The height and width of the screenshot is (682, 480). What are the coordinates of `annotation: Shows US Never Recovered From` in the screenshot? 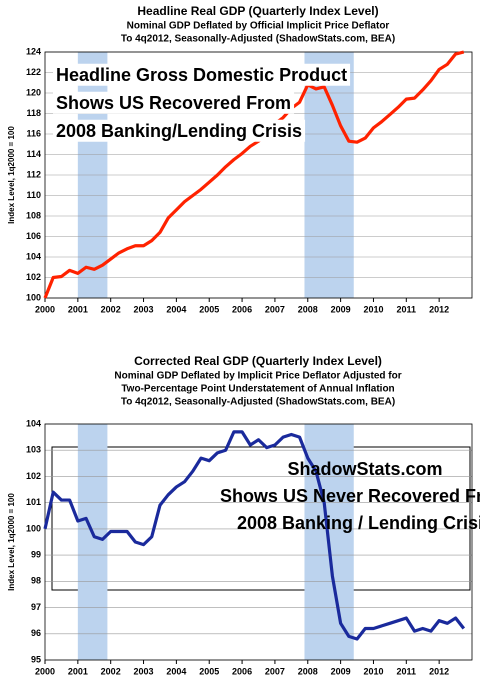 It's located at (350, 496).